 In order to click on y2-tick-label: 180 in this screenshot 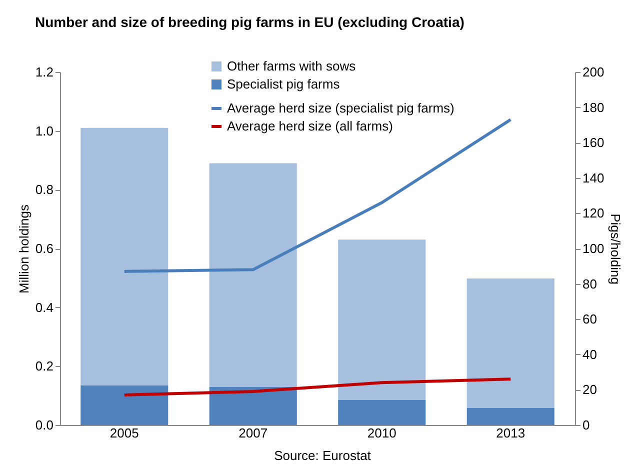, I will do `click(593, 107)`.